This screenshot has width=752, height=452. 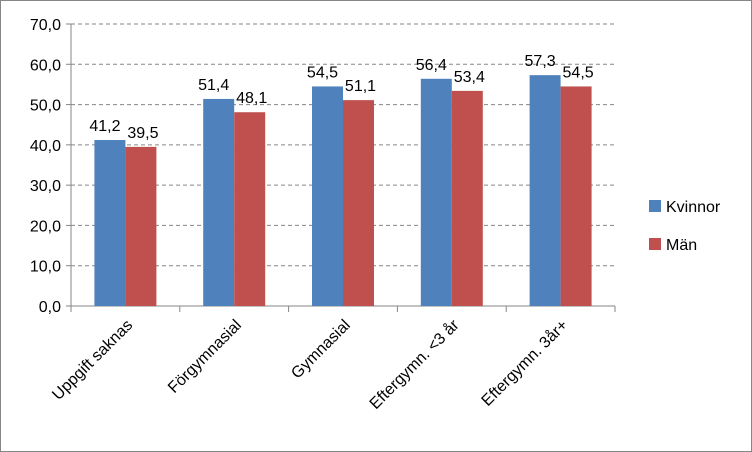 I want to click on data-label: 48,1, so click(x=251, y=98).